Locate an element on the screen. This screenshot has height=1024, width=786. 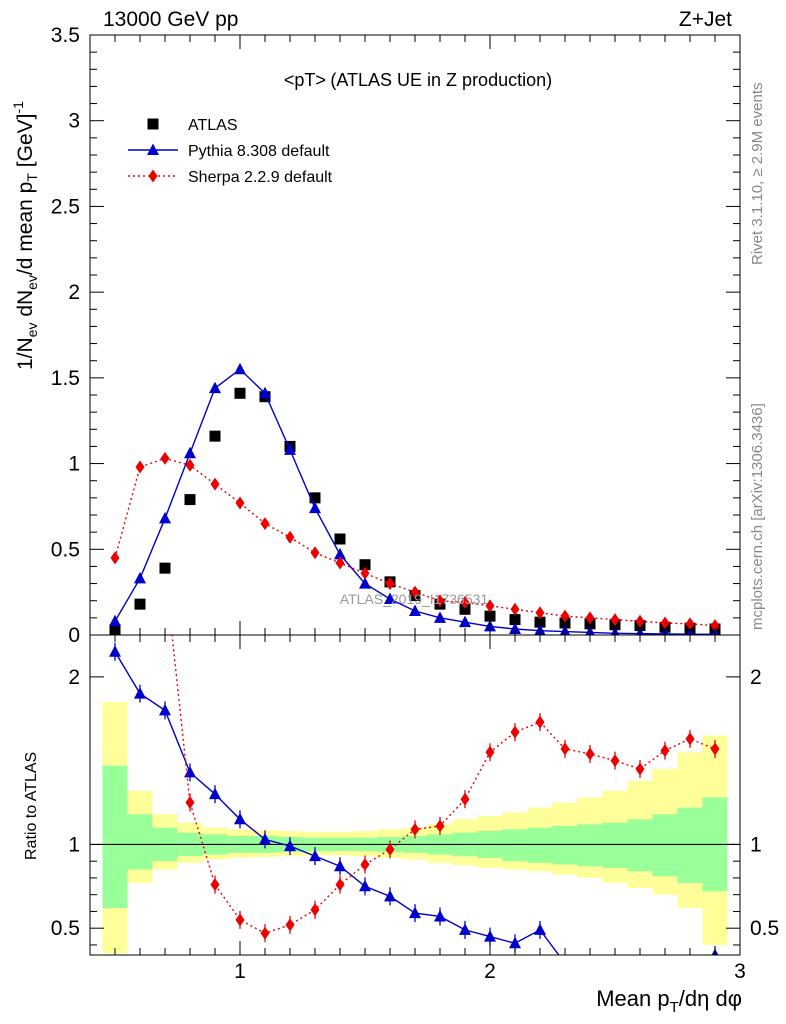
watermark: ATLAS_2019_I1736531 is located at coordinates (414, 599).